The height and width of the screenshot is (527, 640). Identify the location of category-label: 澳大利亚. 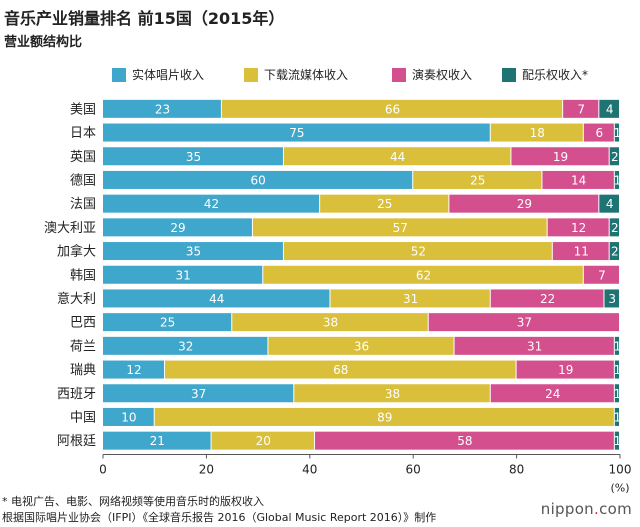
(70, 228).